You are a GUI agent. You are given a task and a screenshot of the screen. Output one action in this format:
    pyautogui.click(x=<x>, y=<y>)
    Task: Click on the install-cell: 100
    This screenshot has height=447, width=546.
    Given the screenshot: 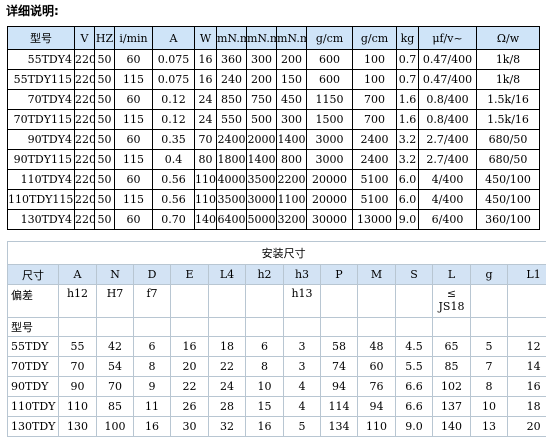 What is the action you would take?
    pyautogui.click(x=115, y=426)
    